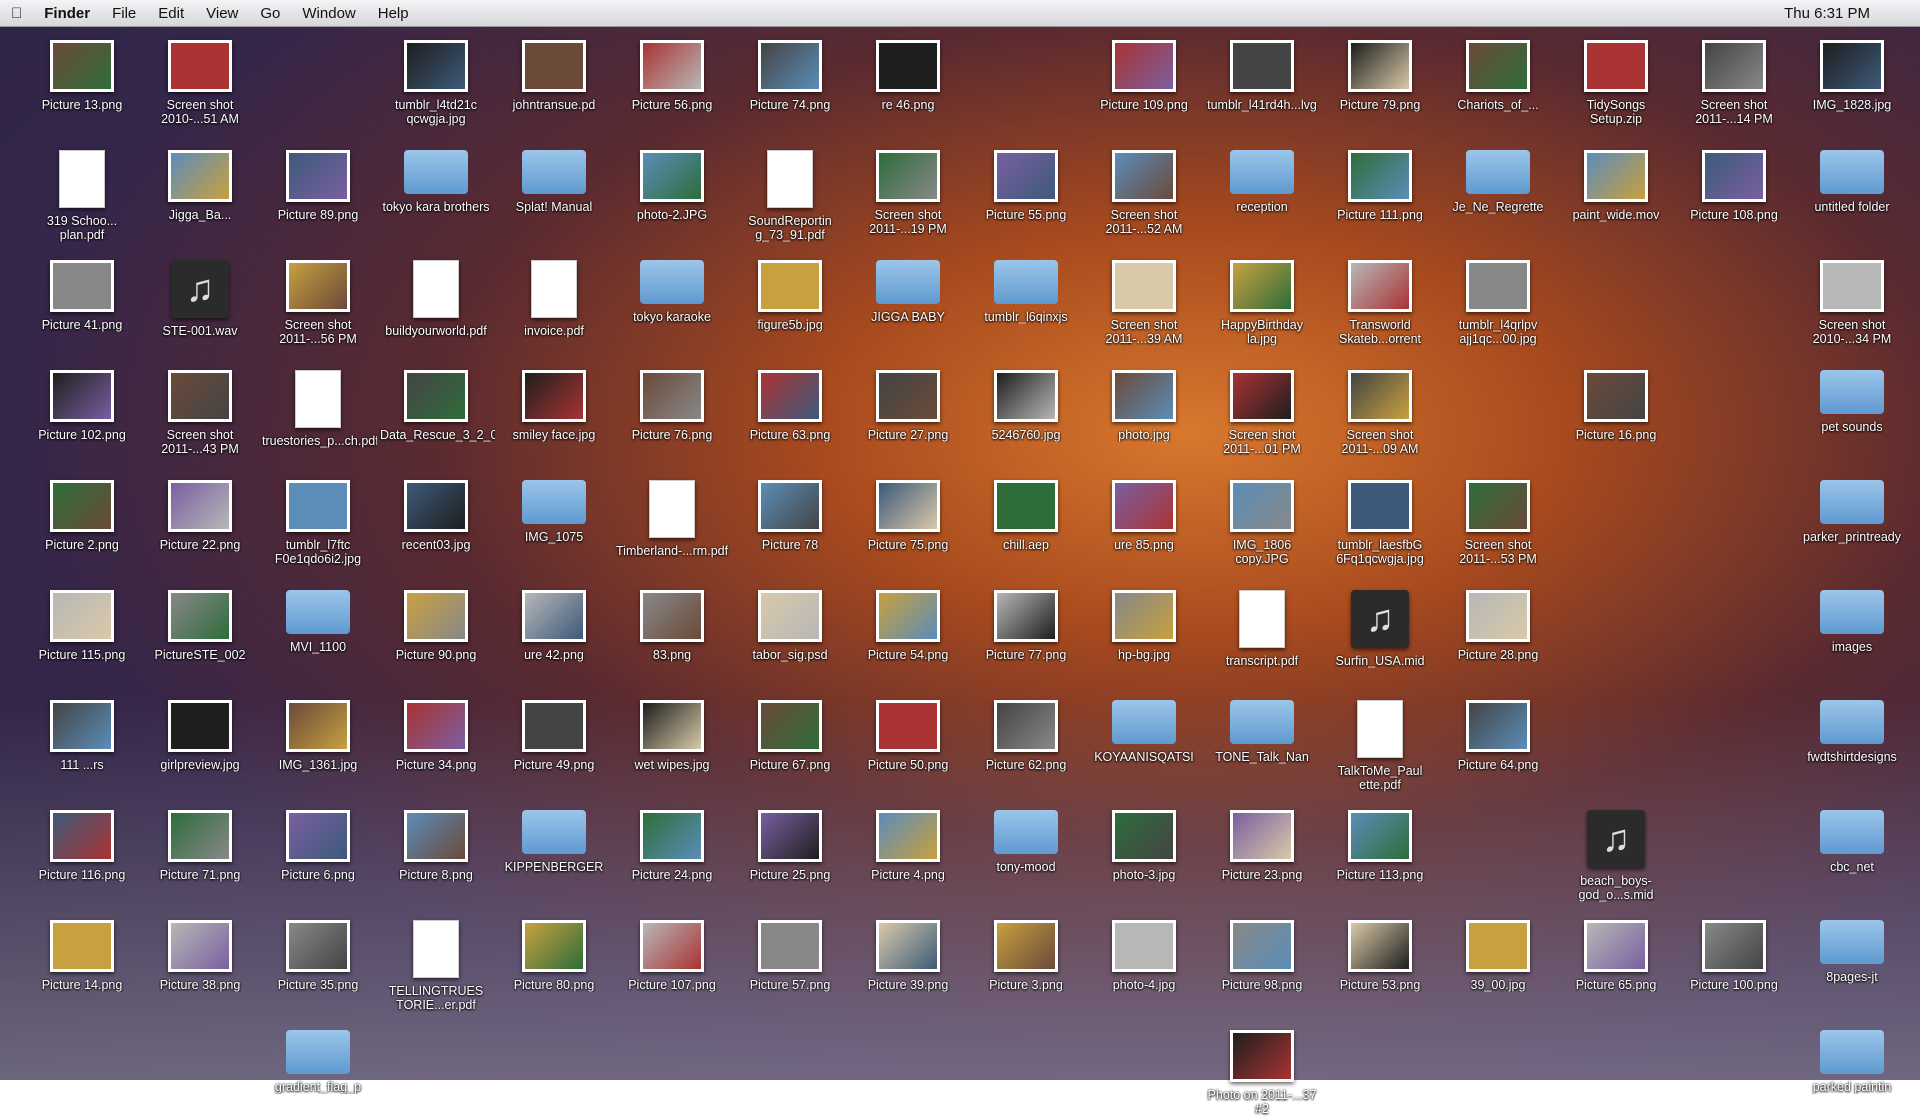 The image size is (1920, 1116). What do you see at coordinates (318, 622) in the screenshot?
I see `desktop-icon: MVI_1100` at bounding box center [318, 622].